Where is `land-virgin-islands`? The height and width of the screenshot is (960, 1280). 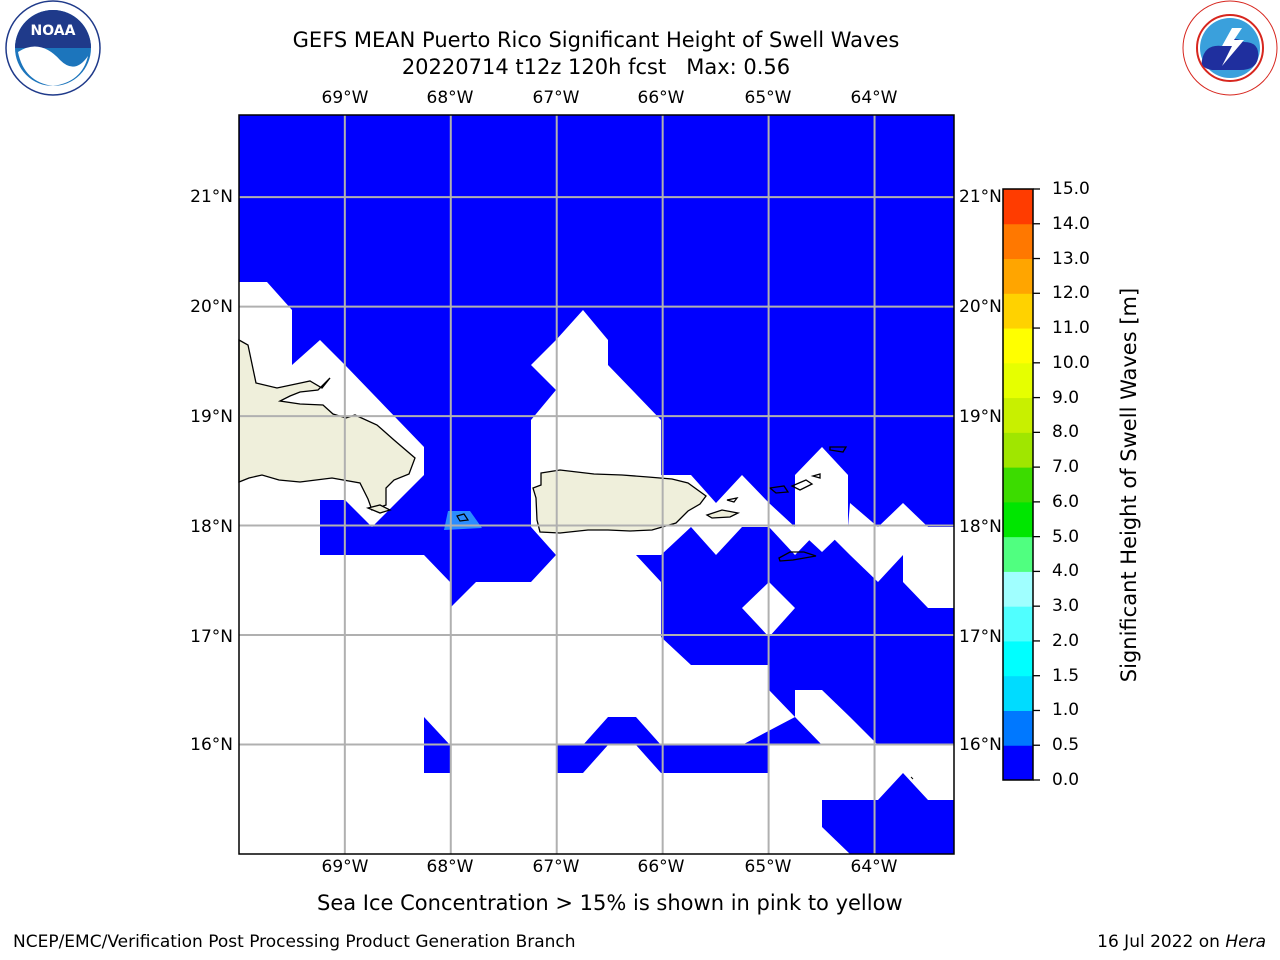 land-virgin-islands is located at coordinates (808, 470).